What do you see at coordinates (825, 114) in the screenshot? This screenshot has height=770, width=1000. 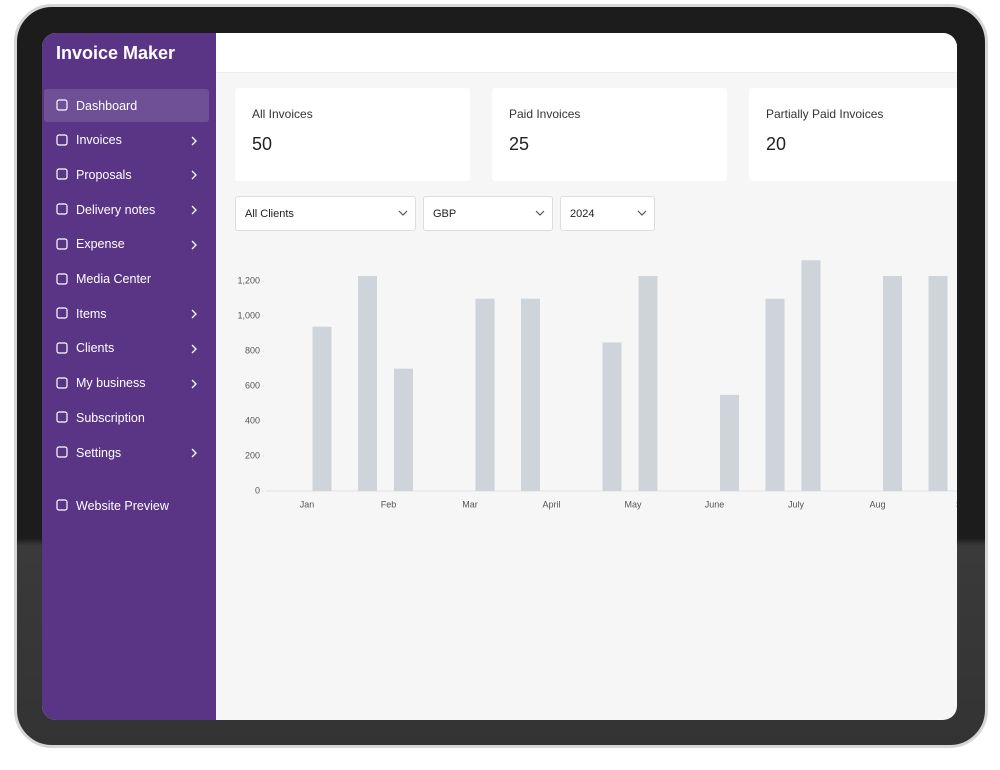 I see `stat-label: Partially Paid Invoices` at bounding box center [825, 114].